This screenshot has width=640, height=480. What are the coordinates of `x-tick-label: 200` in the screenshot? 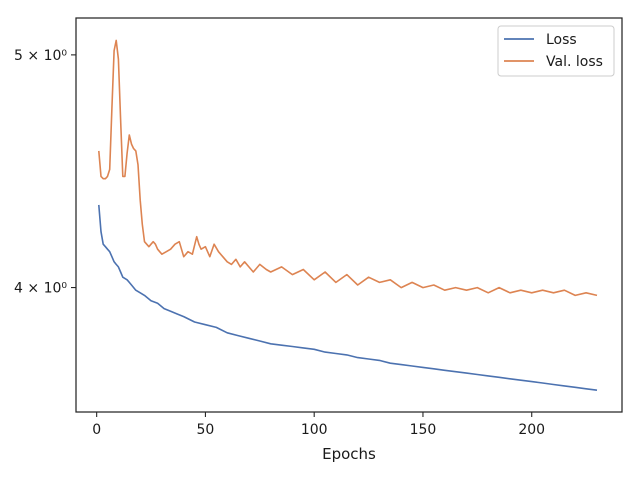 It's located at (531, 430).